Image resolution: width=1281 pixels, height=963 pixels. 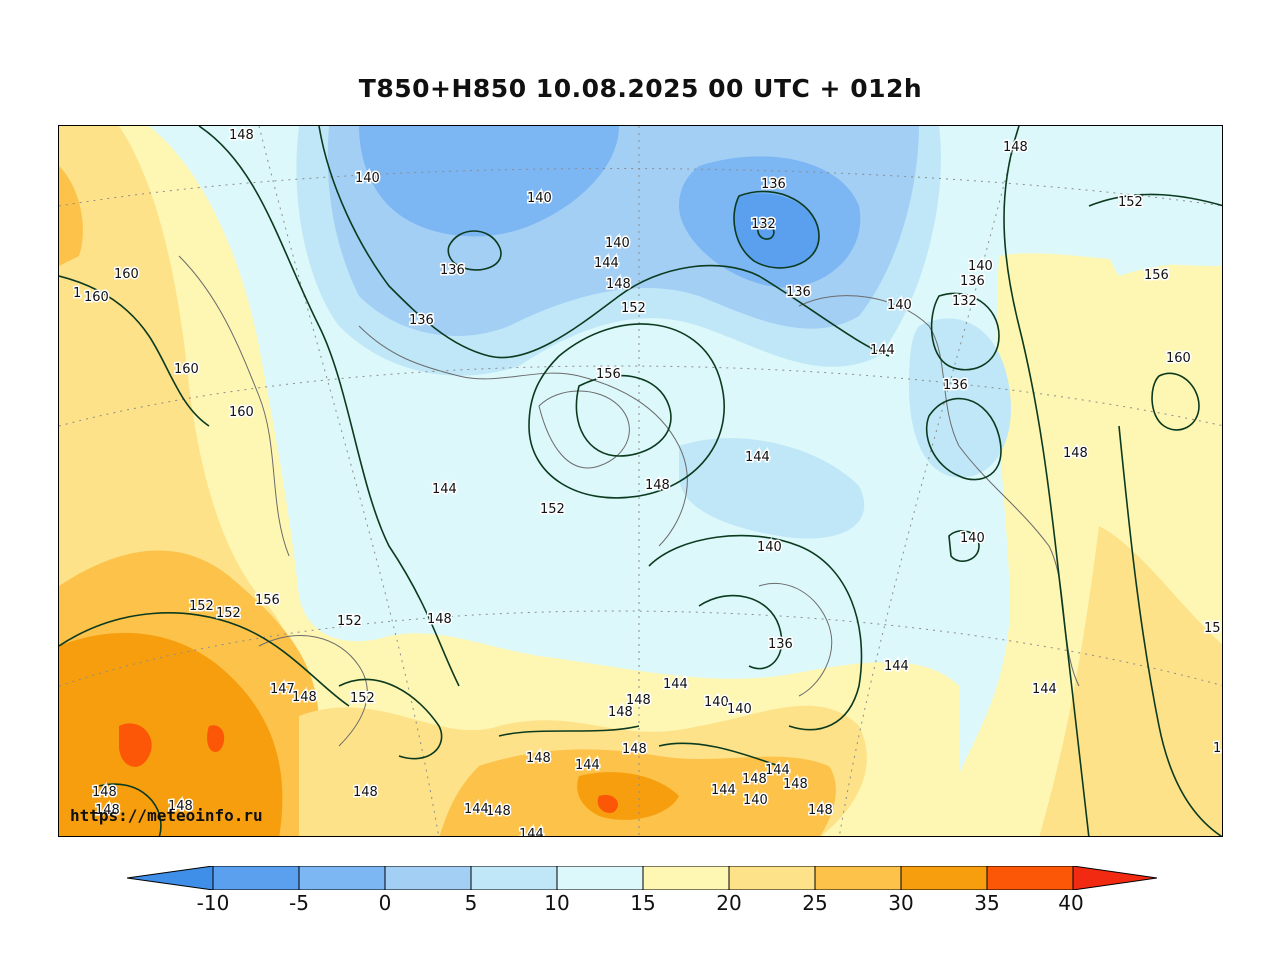 What do you see at coordinates (1071, 903) in the screenshot?
I see `colorbar-tick-label: 40` at bounding box center [1071, 903].